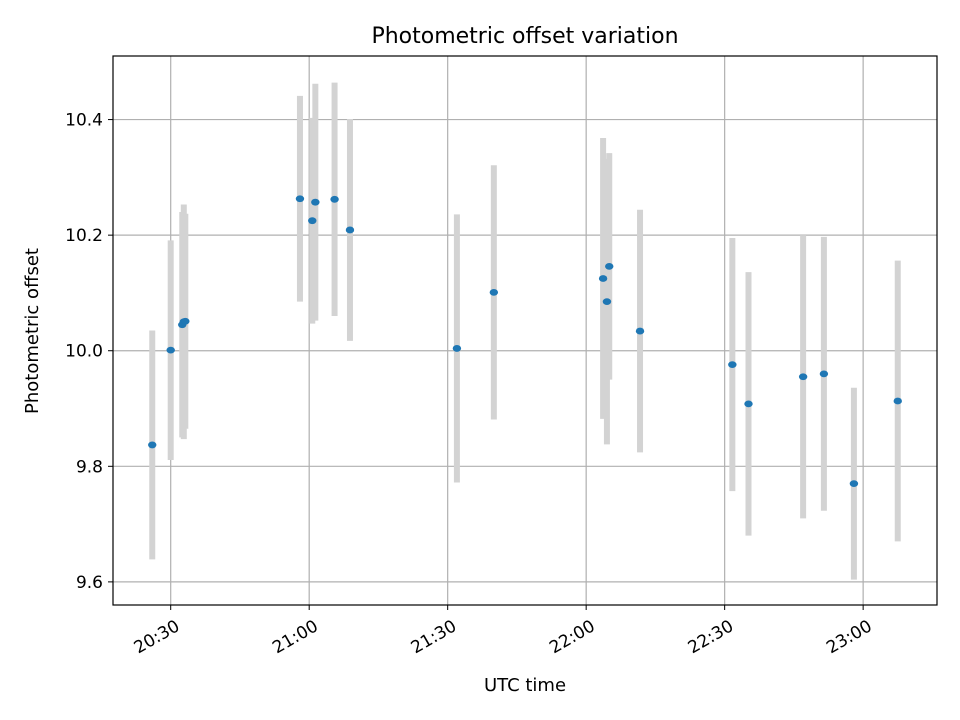 The height and width of the screenshot is (720, 960). Describe the element at coordinates (84, 236) in the screenshot. I see `y-tick-label: 10.2` at that location.